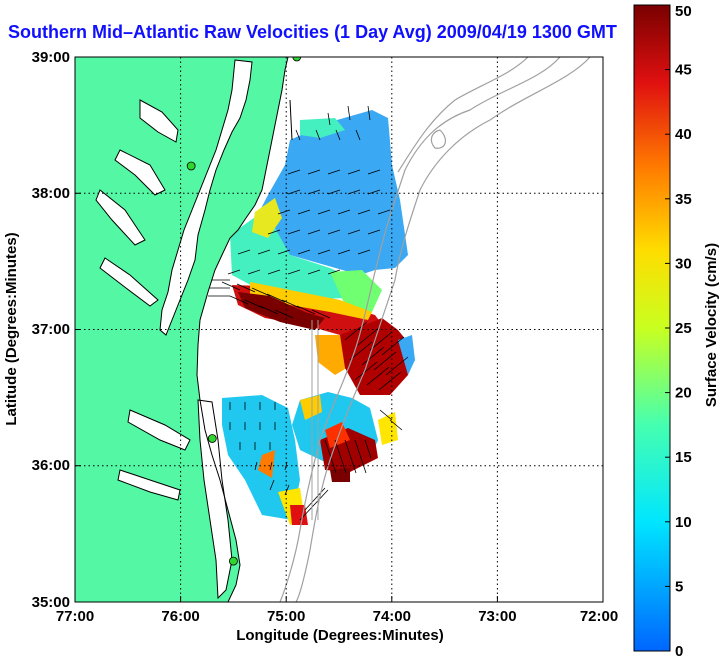  What do you see at coordinates (497, 616) in the screenshot?
I see `x-tick-label: 73:00` at bounding box center [497, 616].